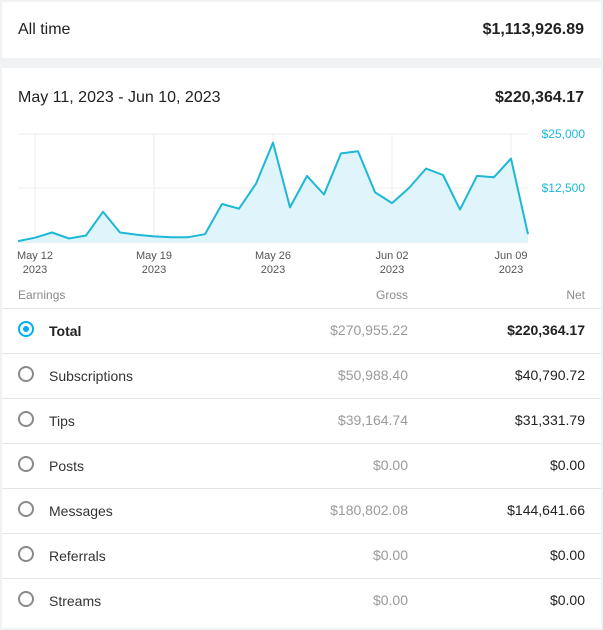 The image size is (603, 630). I want to click on row-net: $220,364.17, so click(546, 330).